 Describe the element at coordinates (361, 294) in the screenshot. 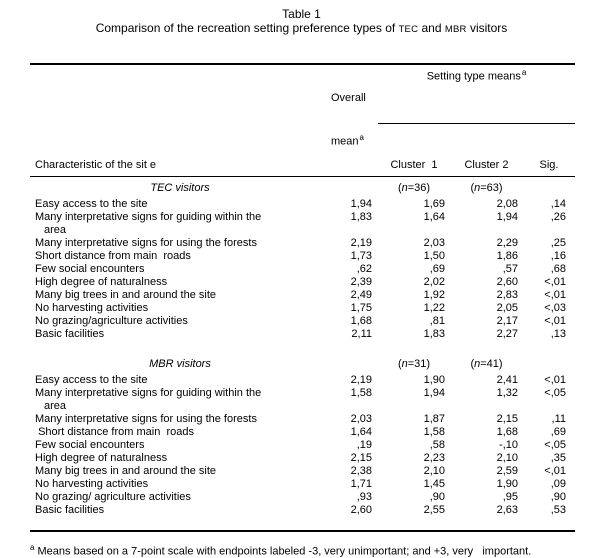

I see `overall-mean-value: 2,49` at that location.